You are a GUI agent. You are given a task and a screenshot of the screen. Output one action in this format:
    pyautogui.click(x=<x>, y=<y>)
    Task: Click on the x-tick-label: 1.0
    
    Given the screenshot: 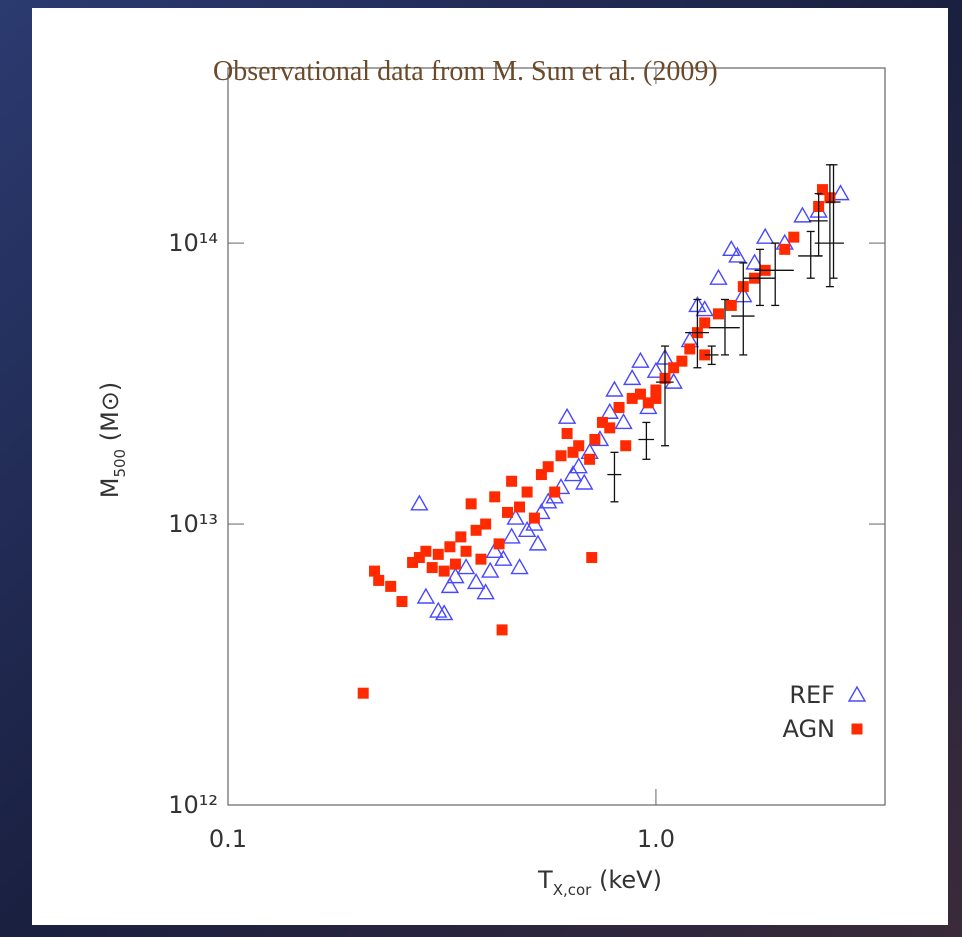 What is the action you would take?
    pyautogui.click(x=656, y=839)
    